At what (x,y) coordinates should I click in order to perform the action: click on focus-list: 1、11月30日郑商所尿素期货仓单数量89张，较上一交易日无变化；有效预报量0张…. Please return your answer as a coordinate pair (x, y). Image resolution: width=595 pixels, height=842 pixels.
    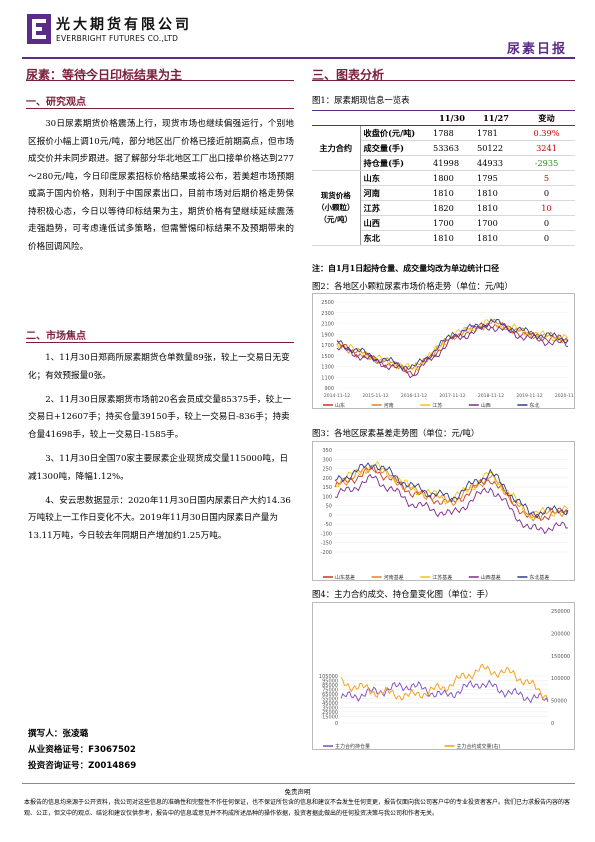
    Looking at the image, I should click on (161, 451).